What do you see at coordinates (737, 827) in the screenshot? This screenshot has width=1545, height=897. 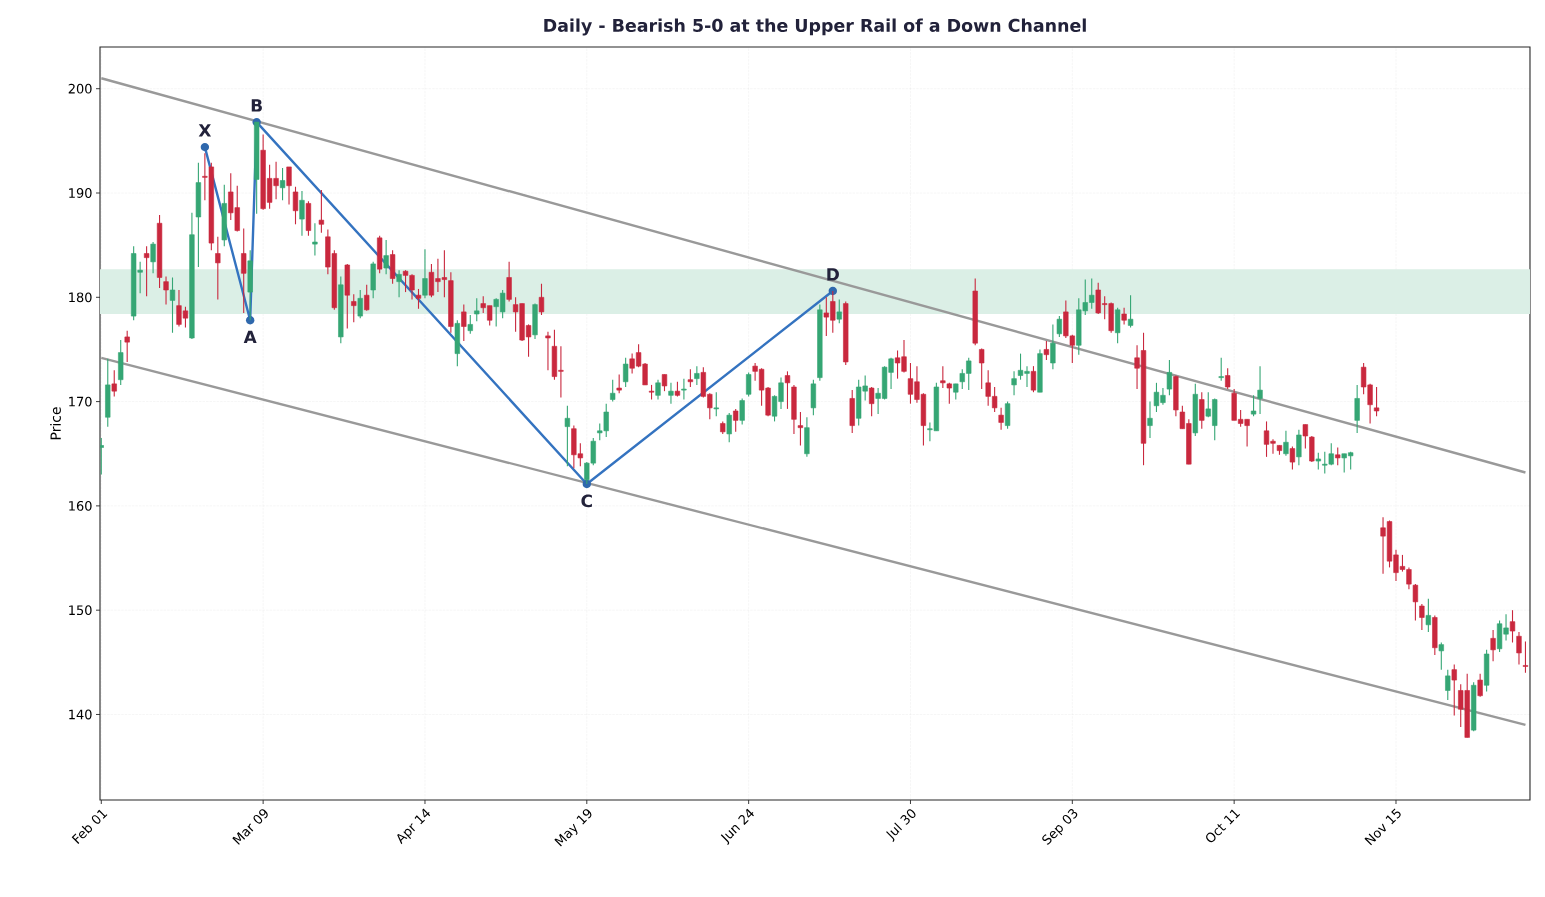 I see `x-tick-label: Jun 24` at bounding box center [737, 827].